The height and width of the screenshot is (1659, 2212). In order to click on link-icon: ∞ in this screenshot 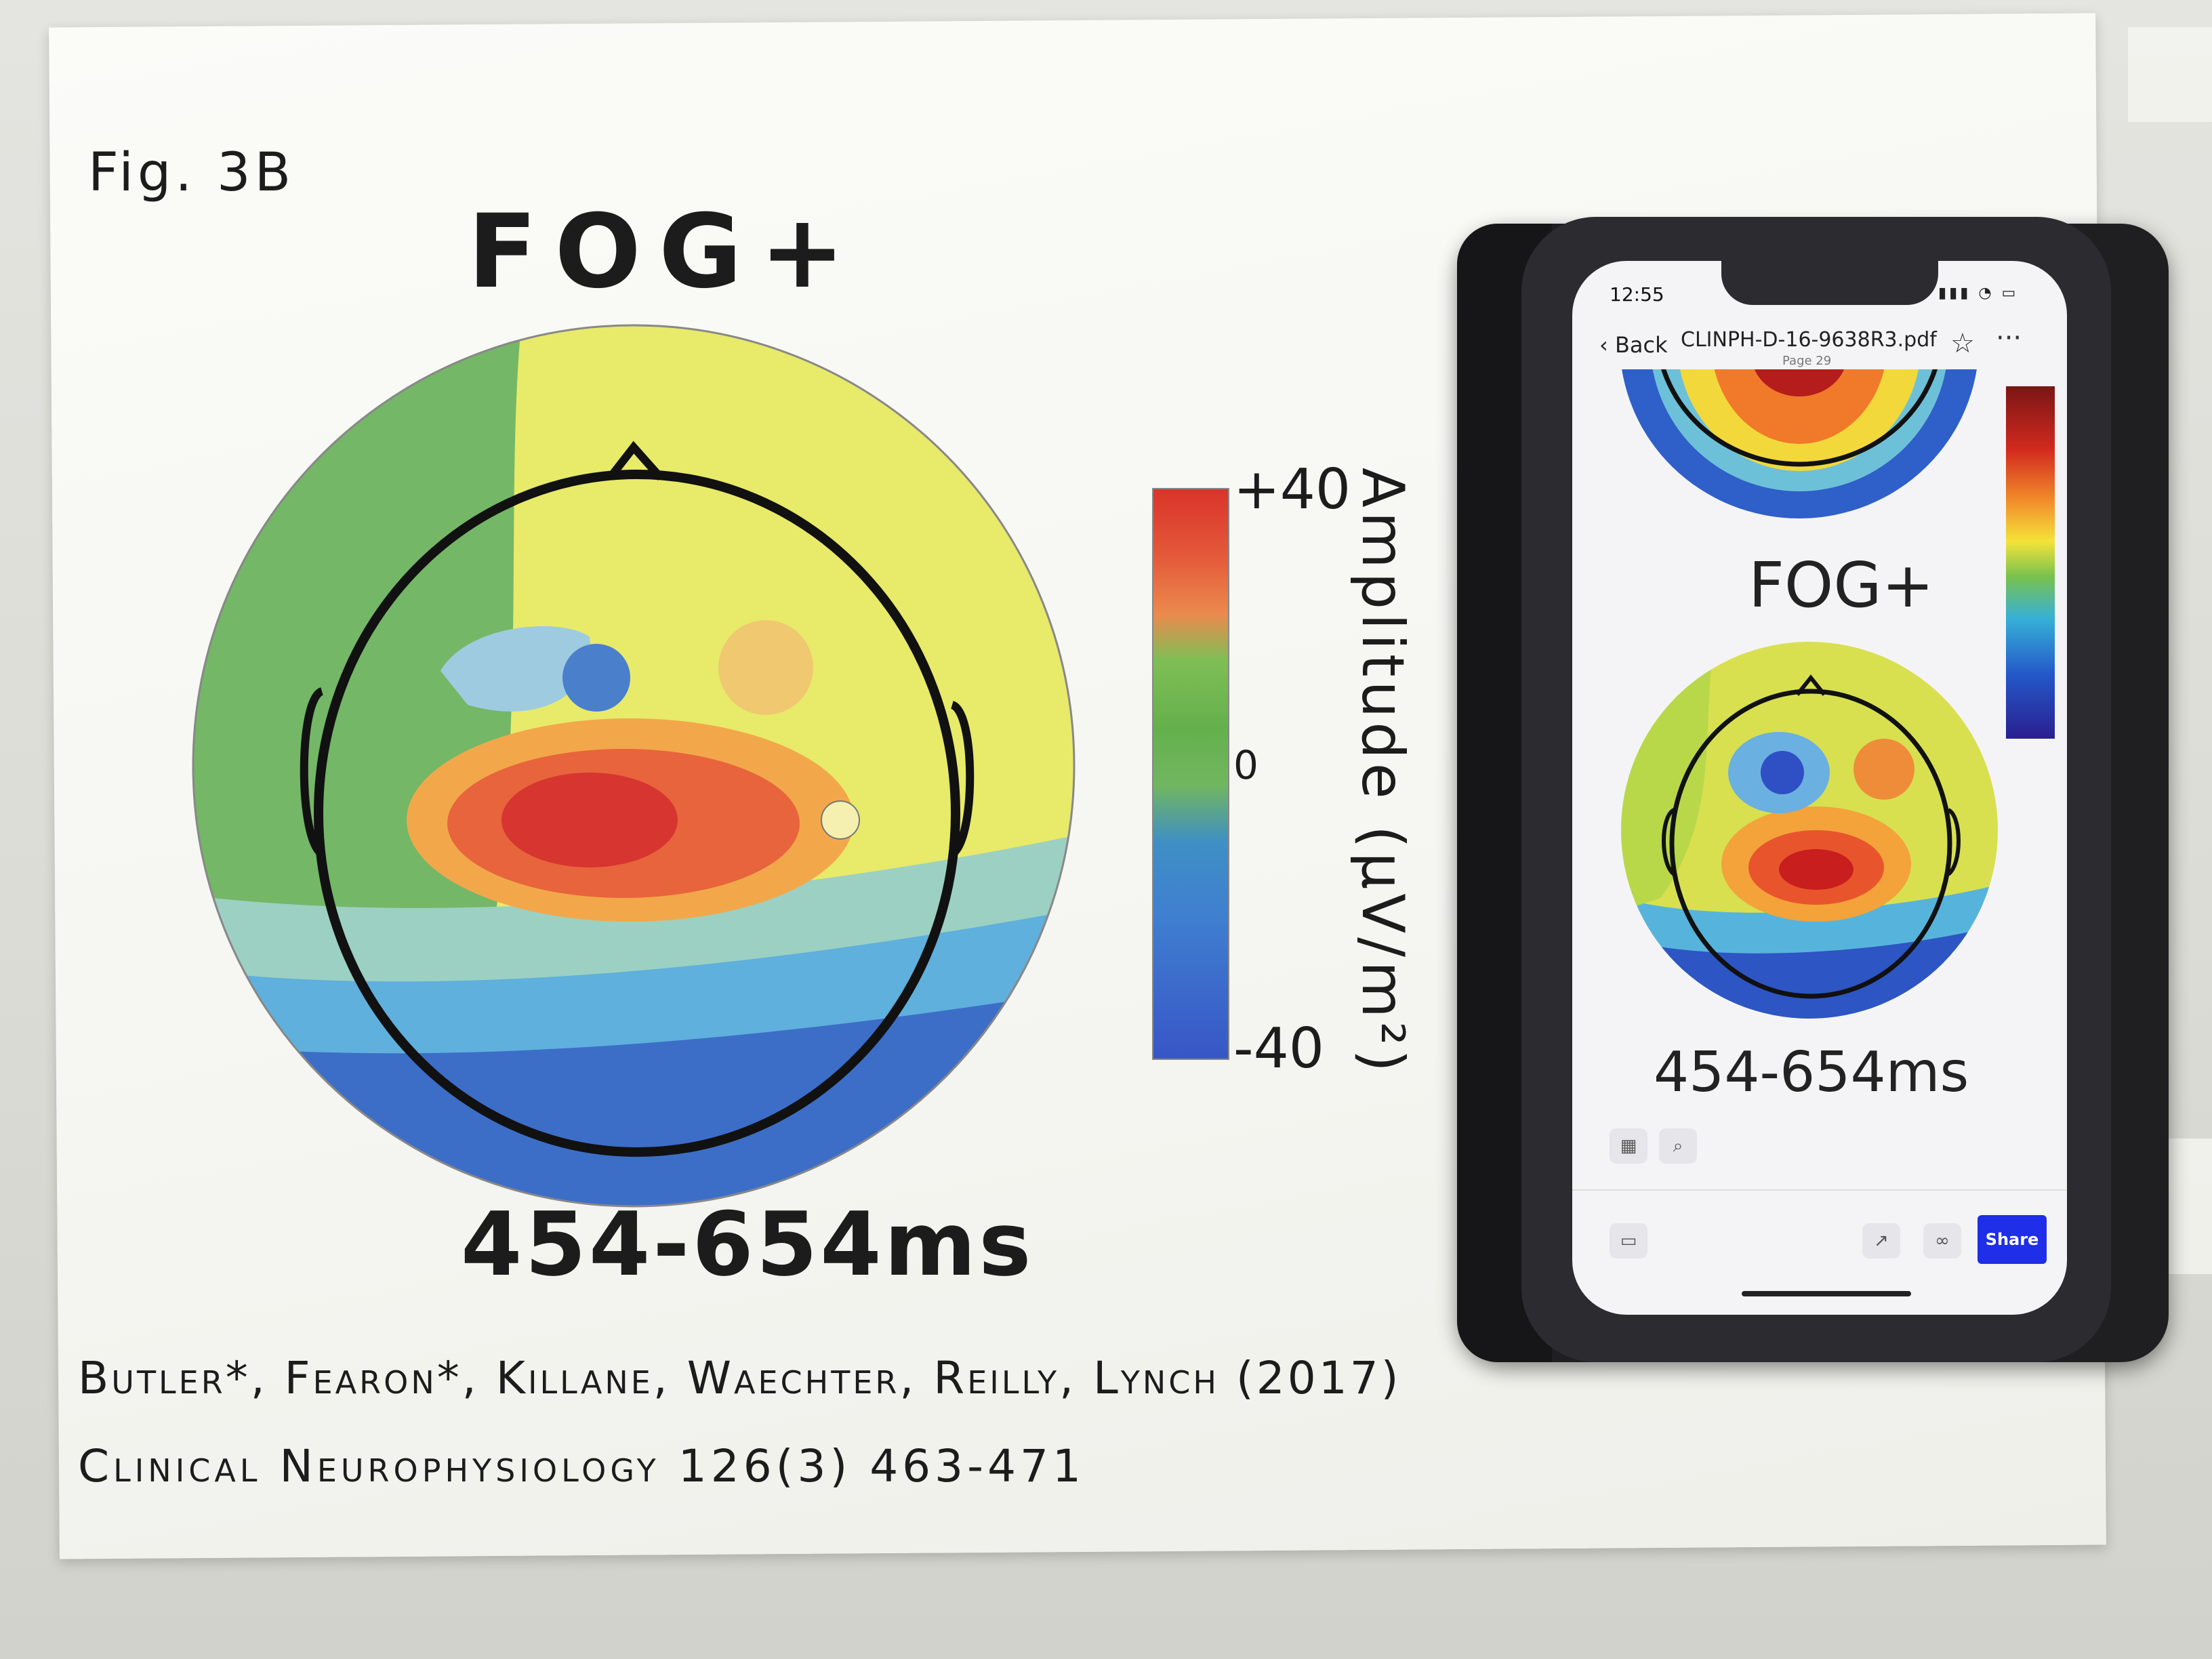, I will do `click(1942, 1240)`.